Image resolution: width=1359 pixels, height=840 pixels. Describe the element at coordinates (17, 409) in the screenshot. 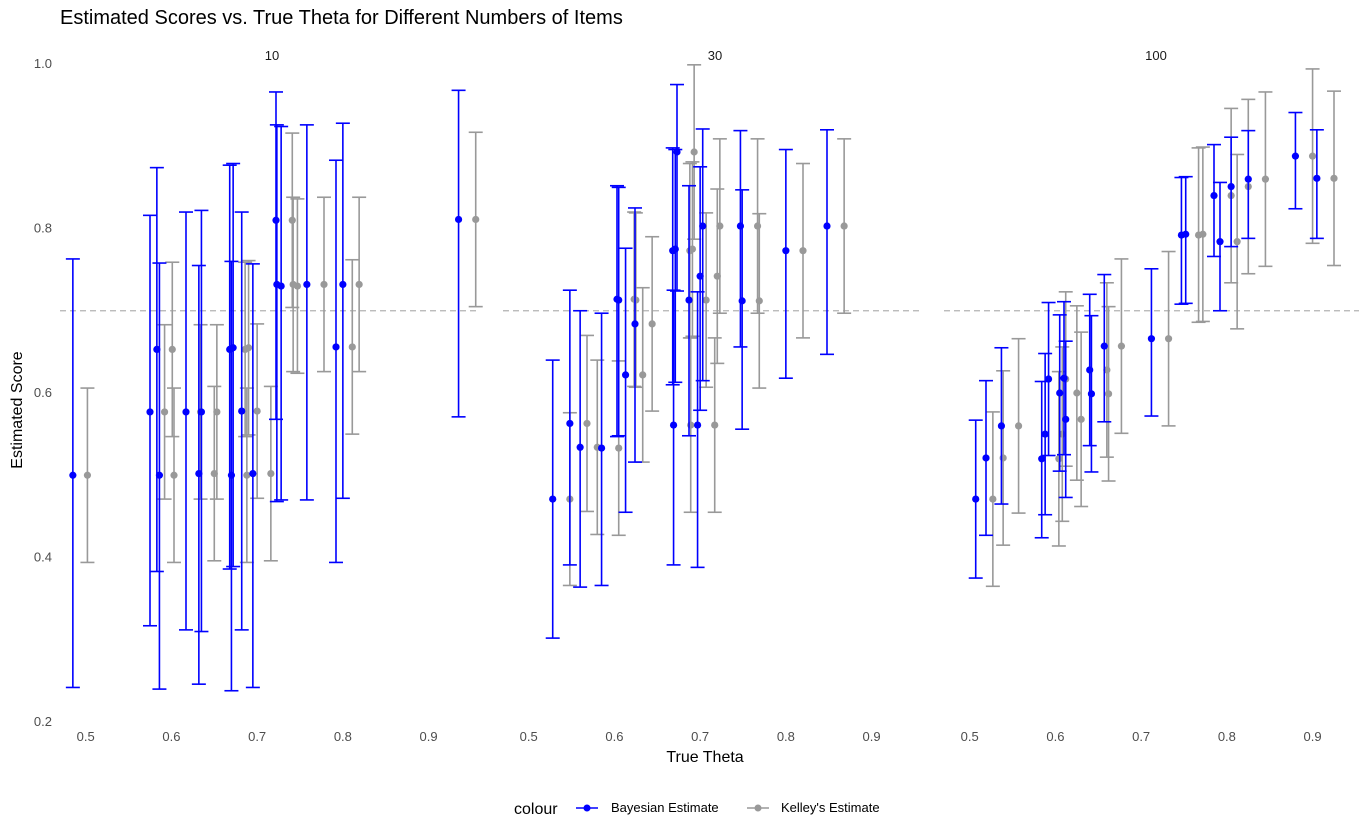

I see `y-axis-title: Estimated Score` at that location.